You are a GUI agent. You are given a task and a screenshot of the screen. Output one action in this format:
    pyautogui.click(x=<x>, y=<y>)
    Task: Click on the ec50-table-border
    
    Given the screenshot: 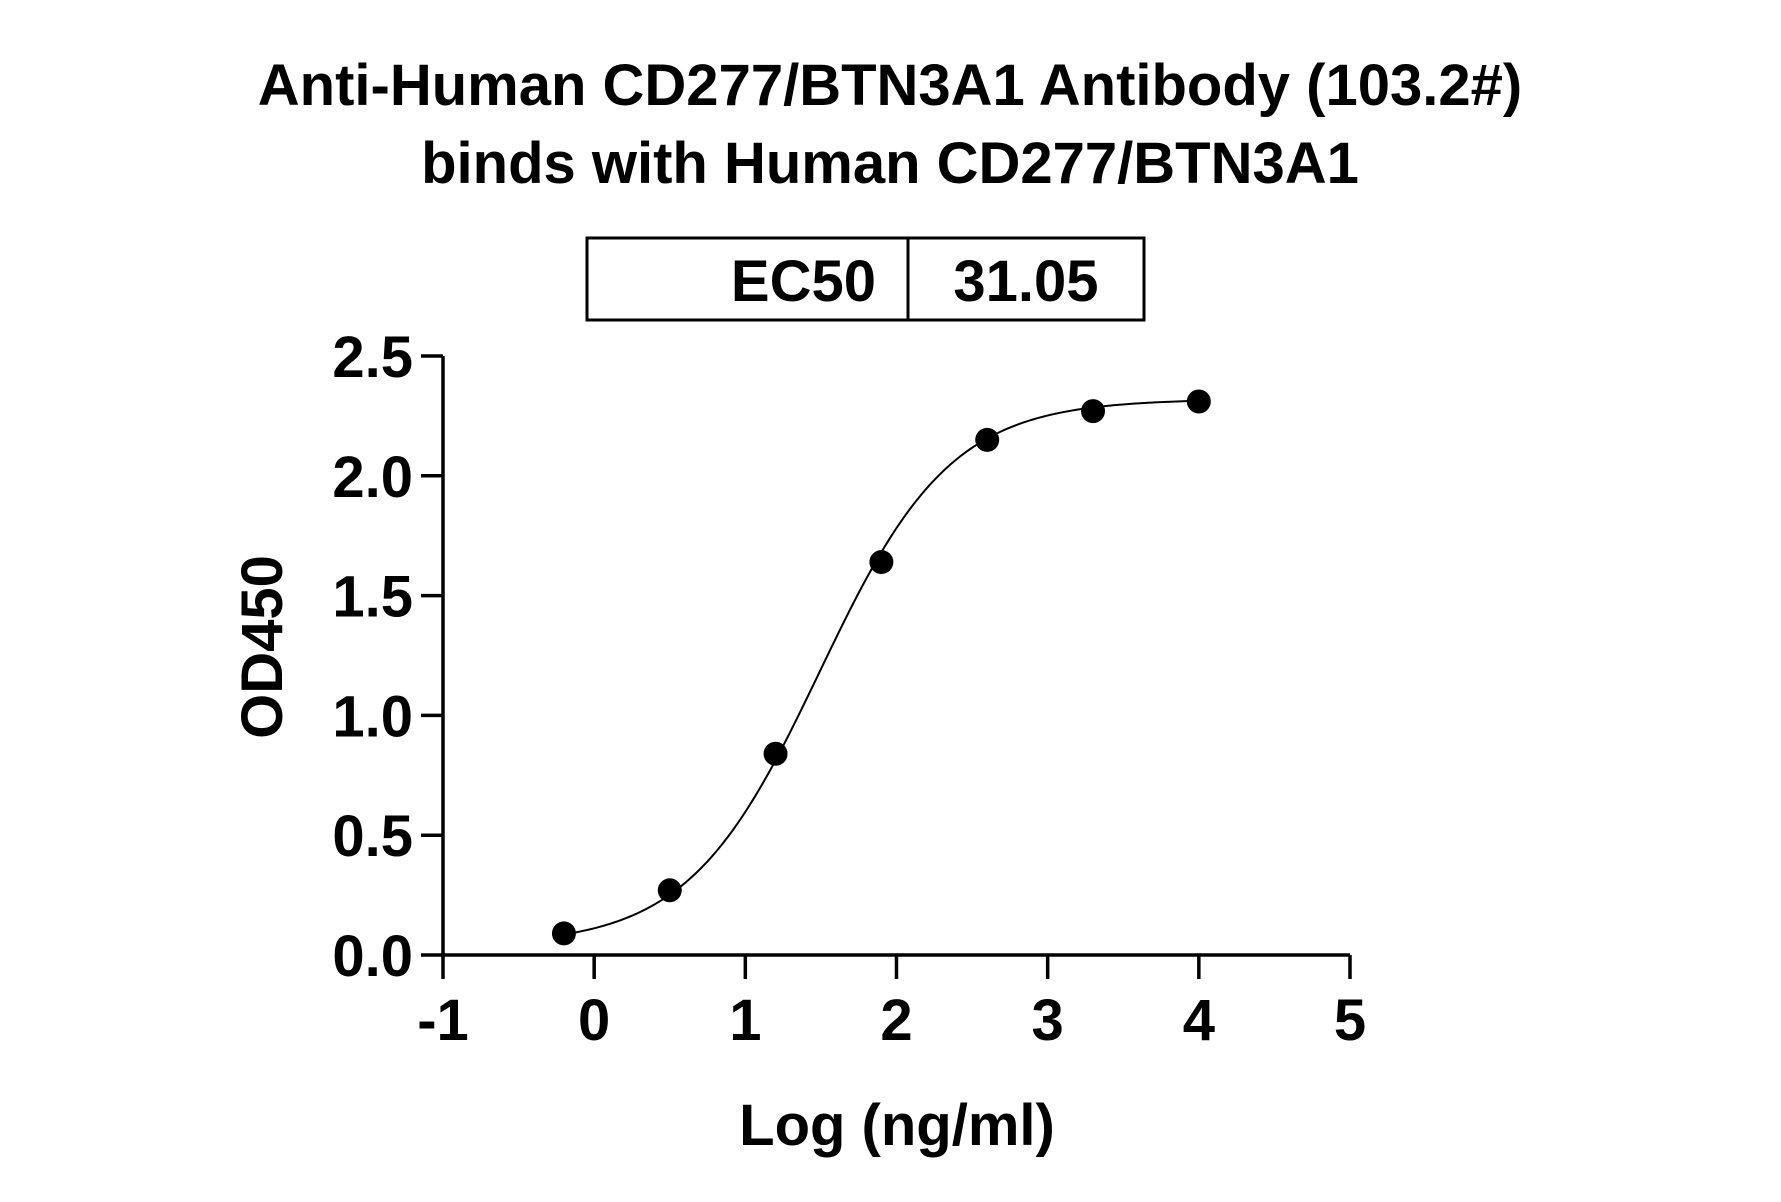 What is the action you would take?
    pyautogui.click(x=865, y=279)
    